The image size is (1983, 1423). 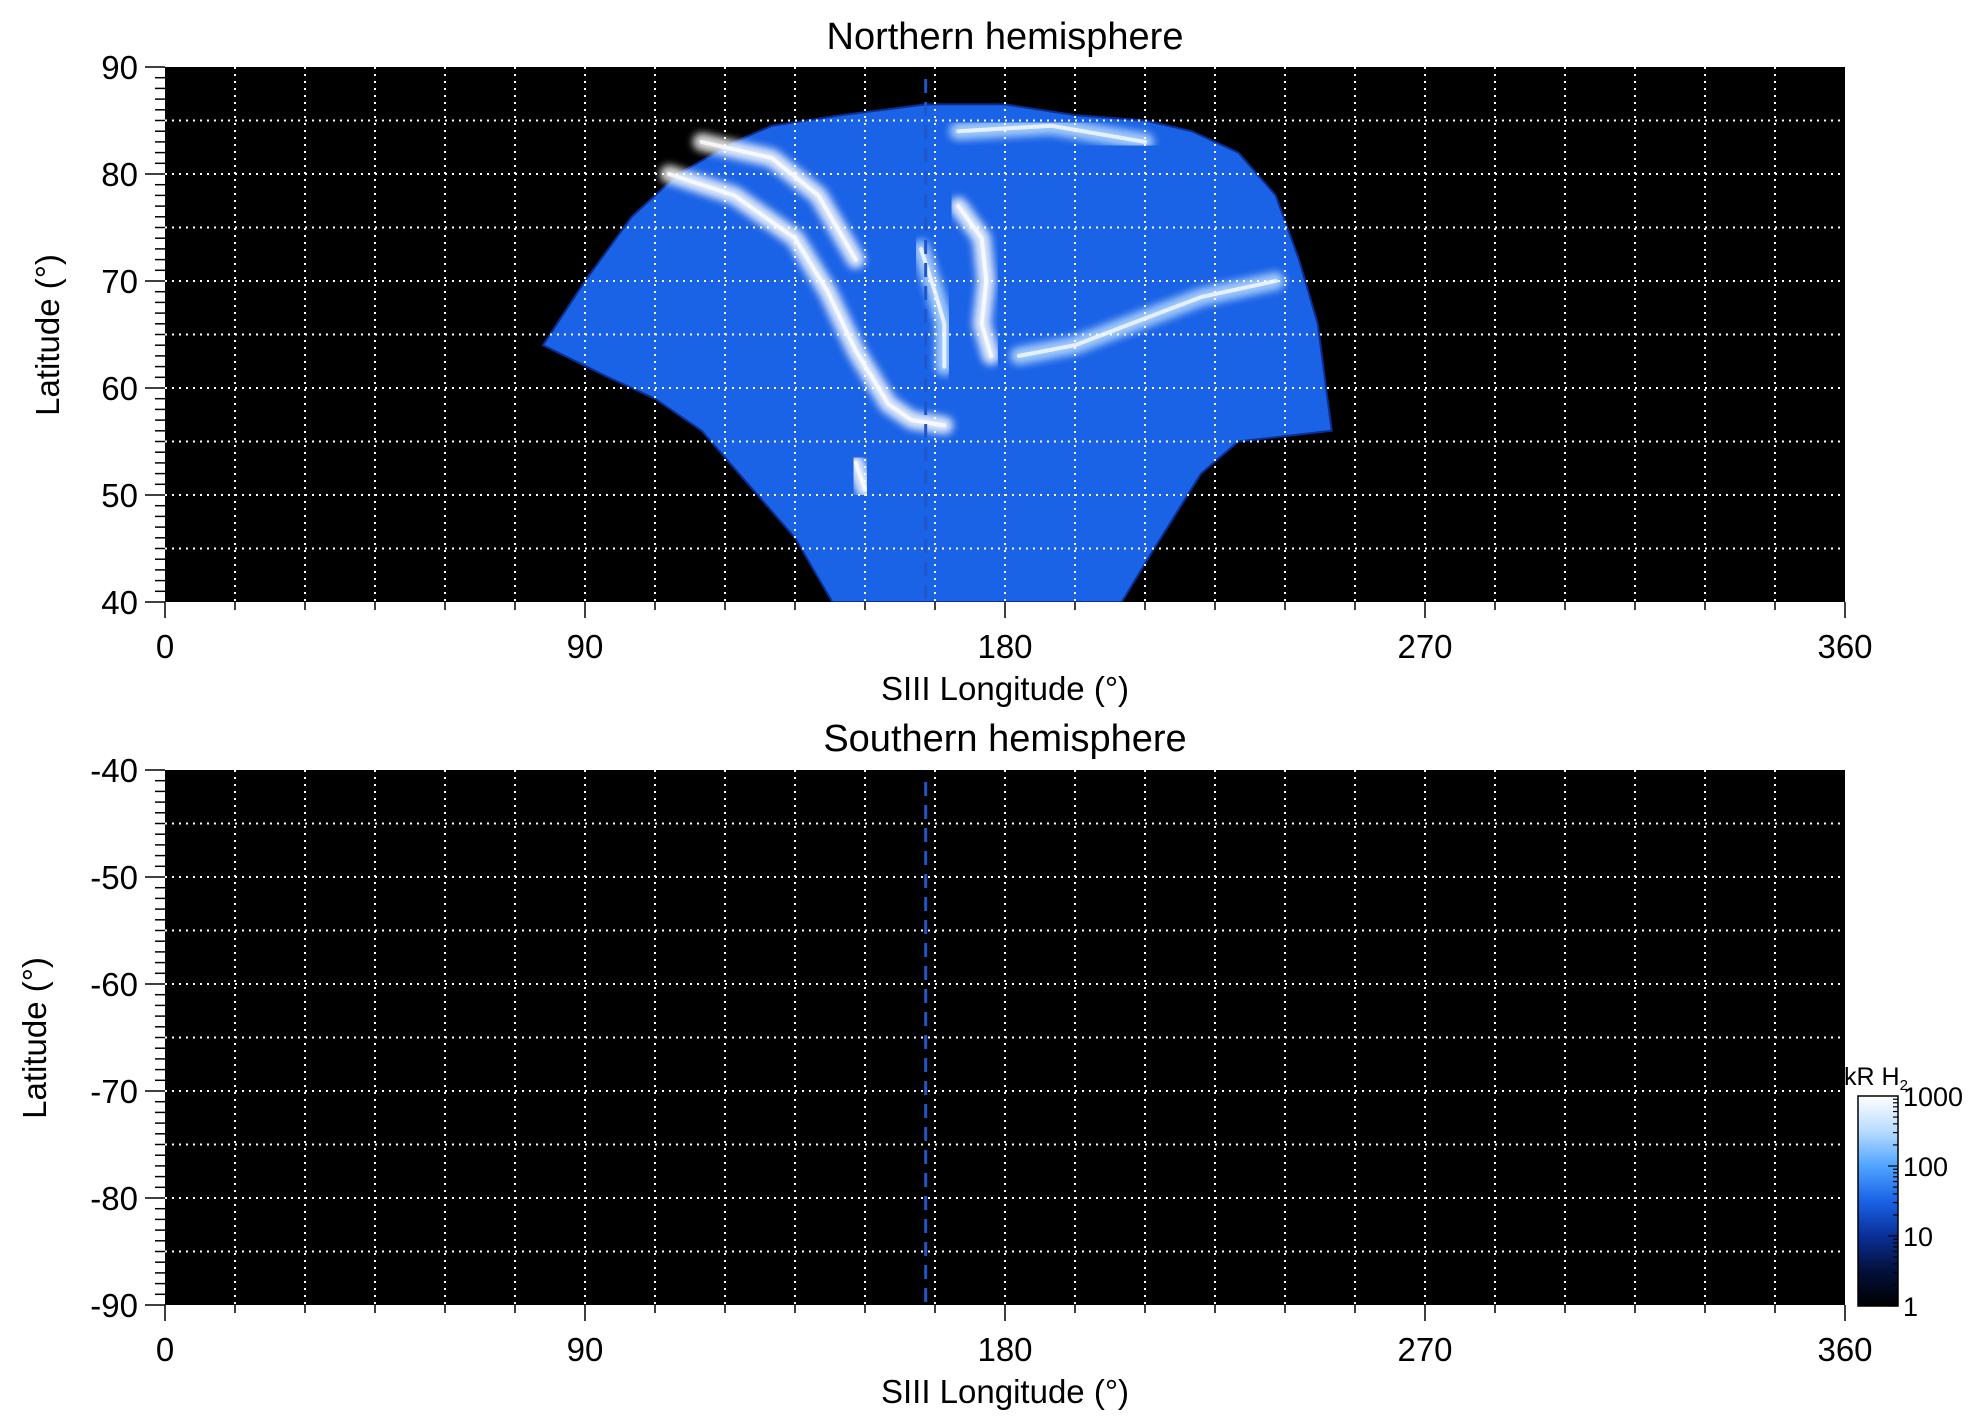 I want to click on y-tick-label: -60, so click(x=114, y=984).